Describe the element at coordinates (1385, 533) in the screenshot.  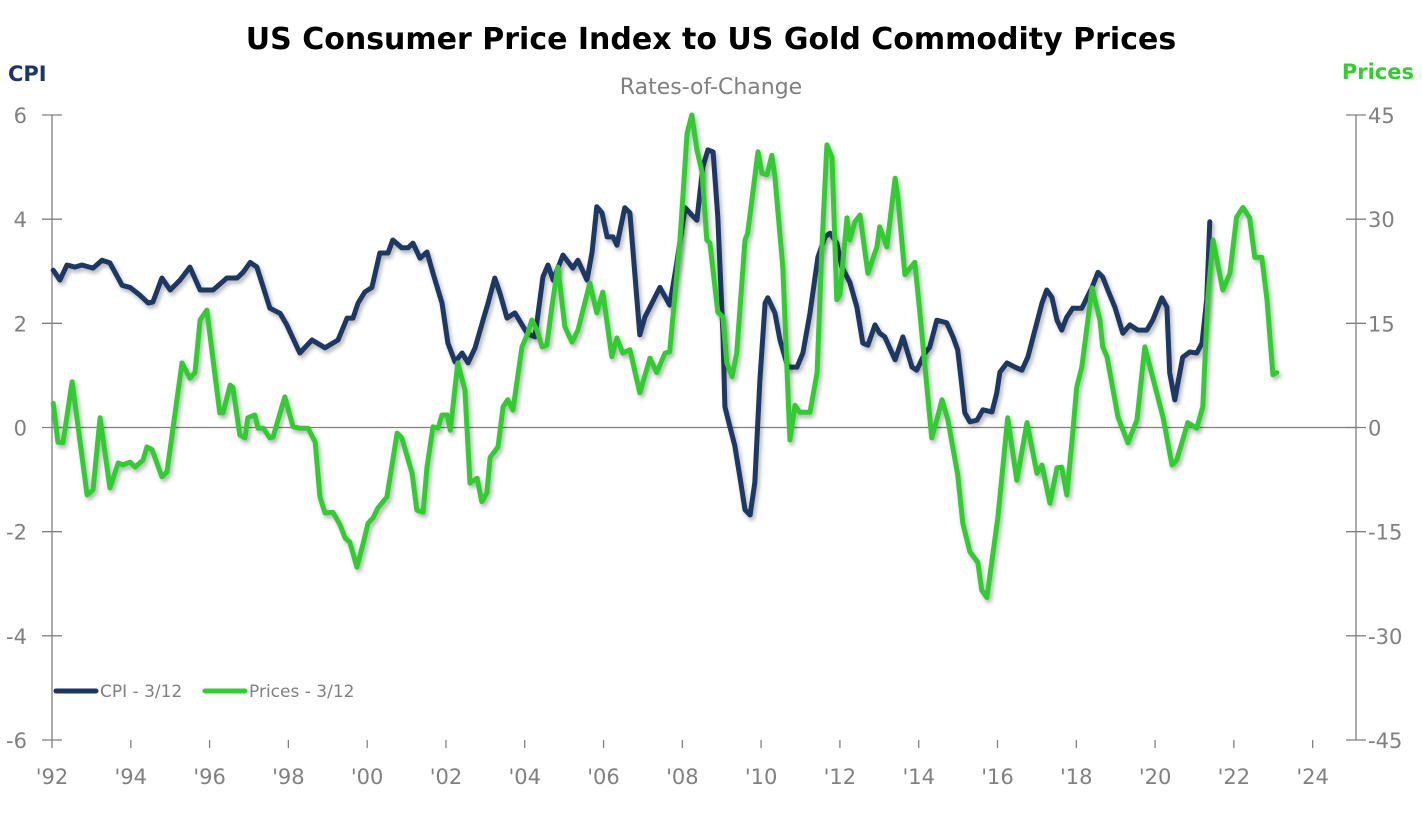
I see `right-tick-label: -15` at that location.